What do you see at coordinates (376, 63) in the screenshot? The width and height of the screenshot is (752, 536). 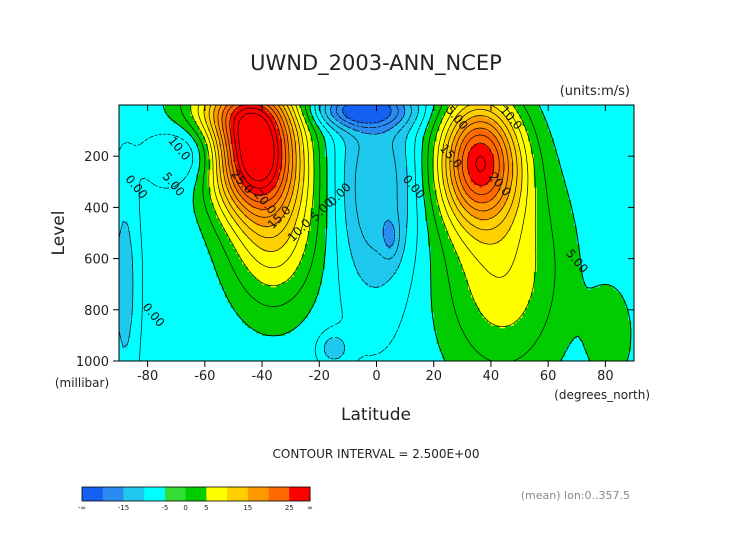 I see `chart-title: UWND_2003-ANN_NCEP` at bounding box center [376, 63].